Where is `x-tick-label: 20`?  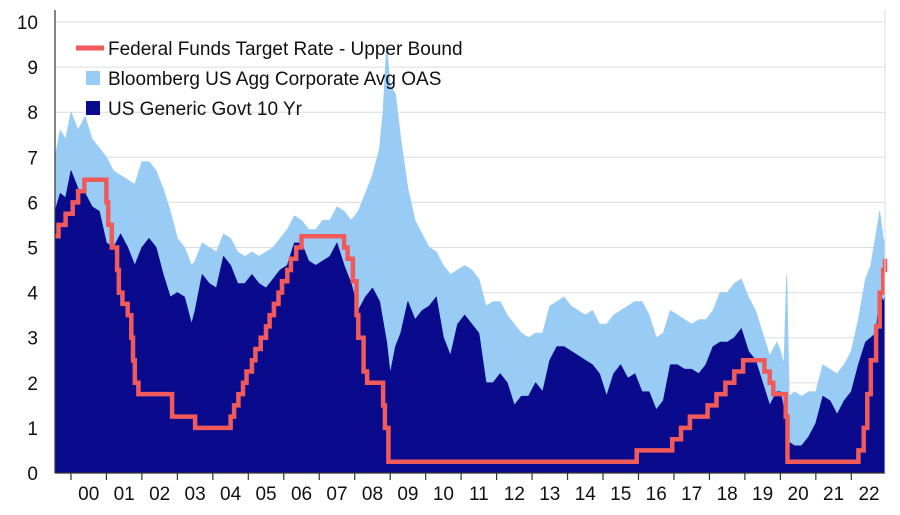
x-tick-label: 20 is located at coordinates (798, 494).